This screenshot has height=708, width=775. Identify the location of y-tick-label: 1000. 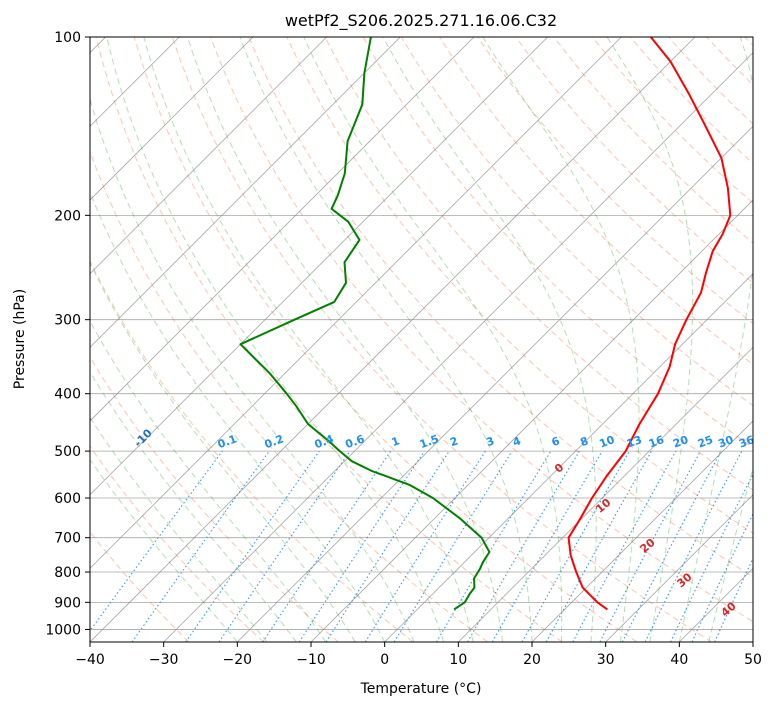
(63, 630).